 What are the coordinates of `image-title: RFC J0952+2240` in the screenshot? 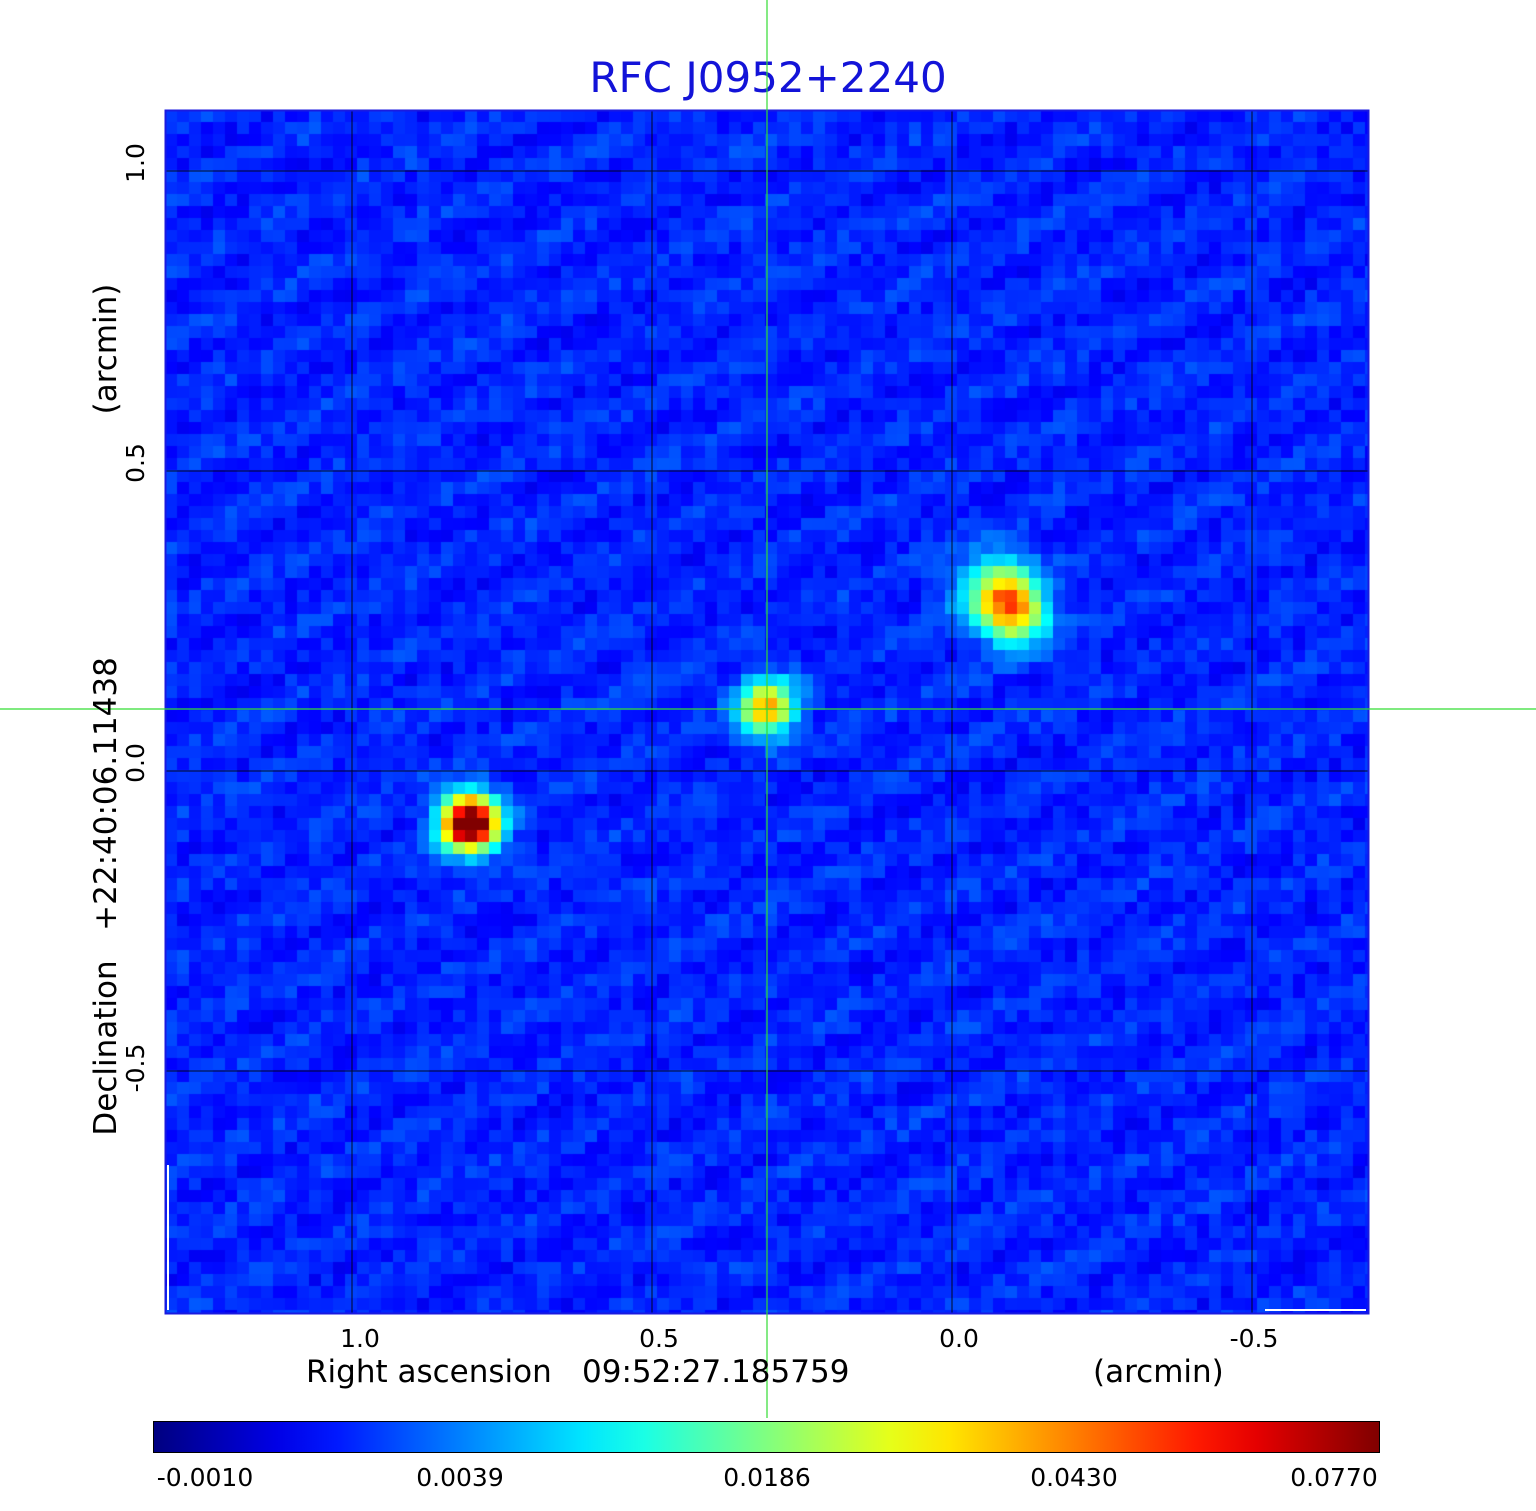 It's located at (768, 77).